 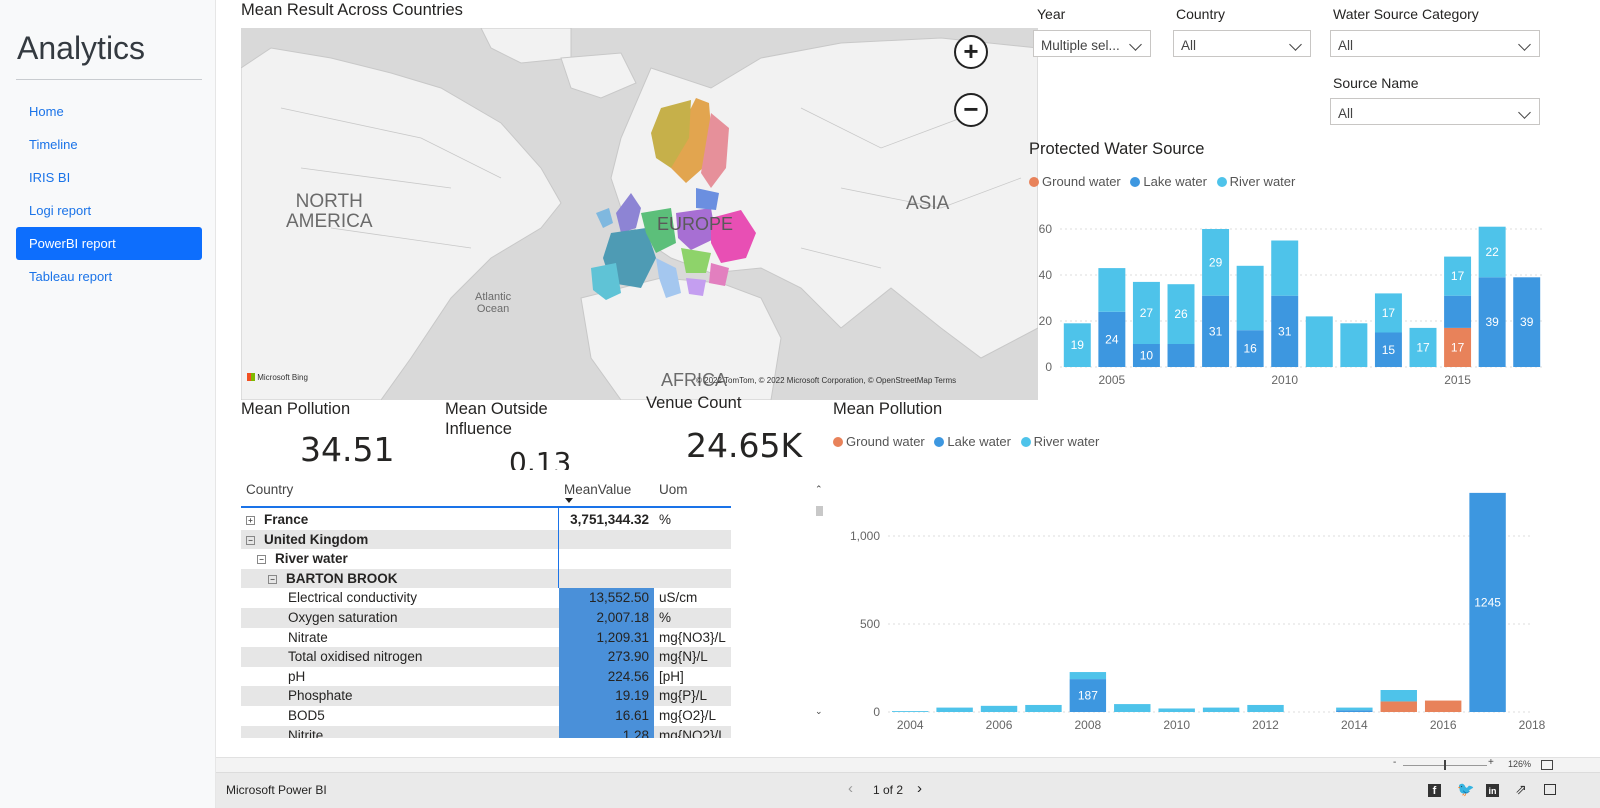 What do you see at coordinates (1395, 762) in the screenshot?
I see `zoom-out-button: -` at bounding box center [1395, 762].